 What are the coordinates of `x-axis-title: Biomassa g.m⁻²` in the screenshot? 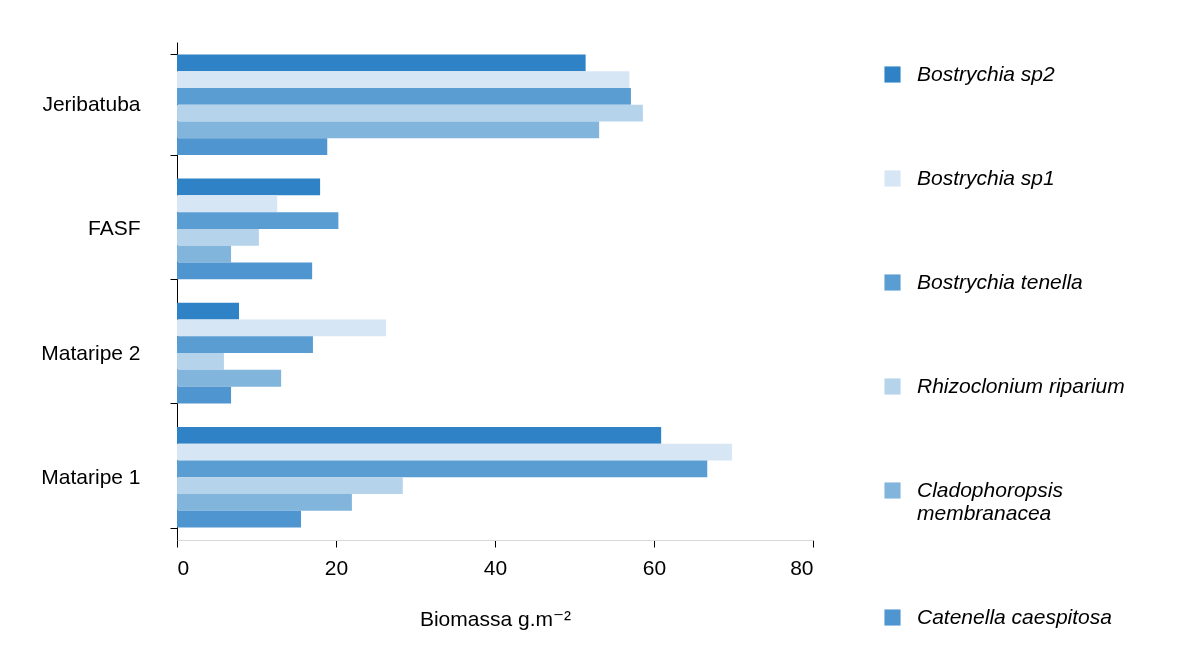 It's located at (495, 618).